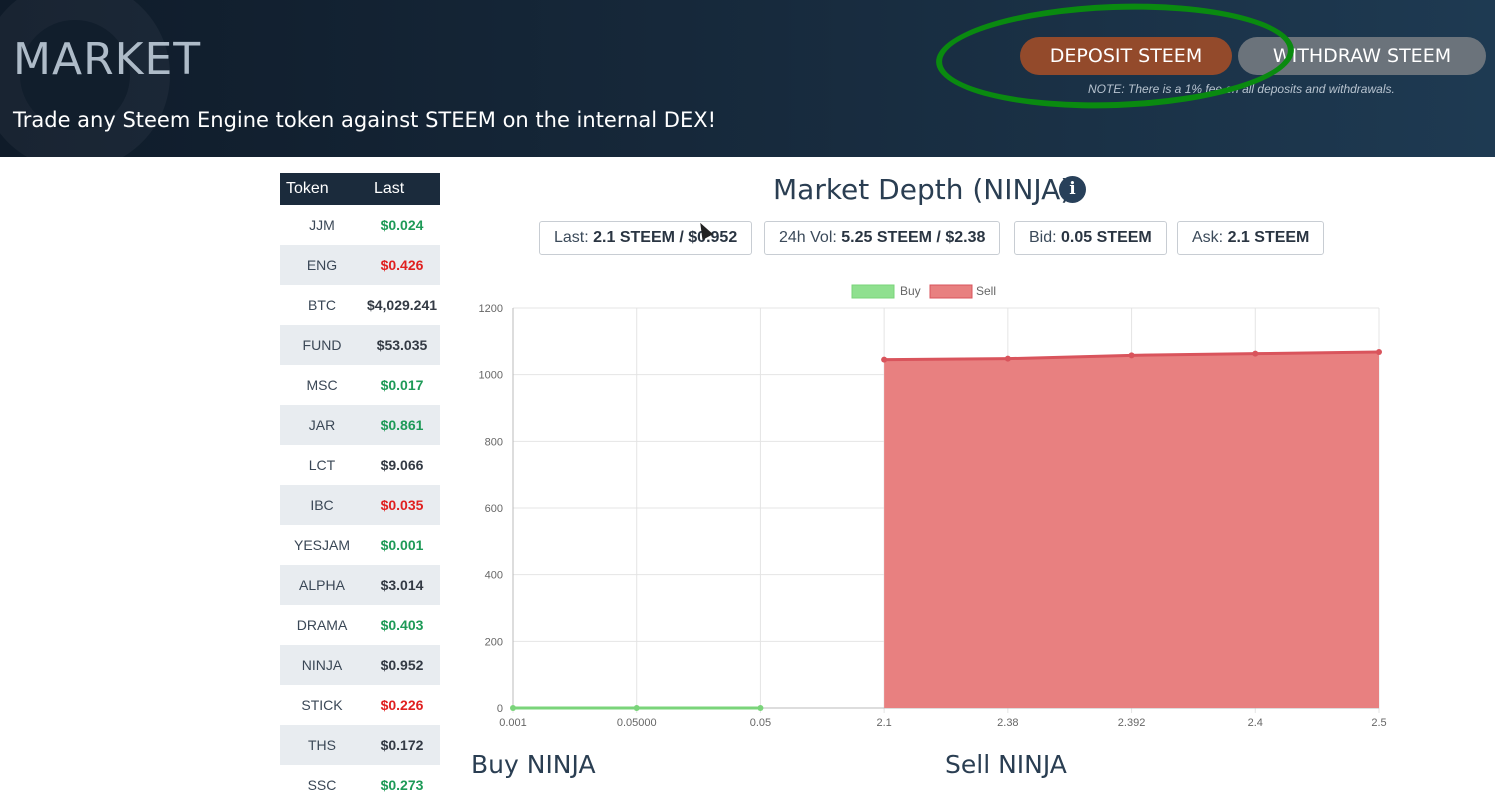 This screenshot has width=1495, height=805. Describe the element at coordinates (402, 505) in the screenshot. I see `token-last-price: $0.035` at that location.